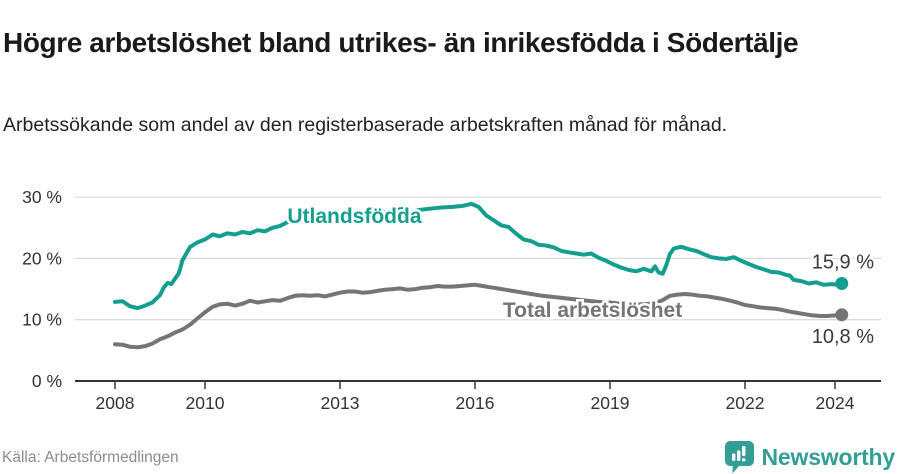 The height and width of the screenshot is (474, 900). I want to click on newsworthy-bubble-chart-icon, so click(739, 457).